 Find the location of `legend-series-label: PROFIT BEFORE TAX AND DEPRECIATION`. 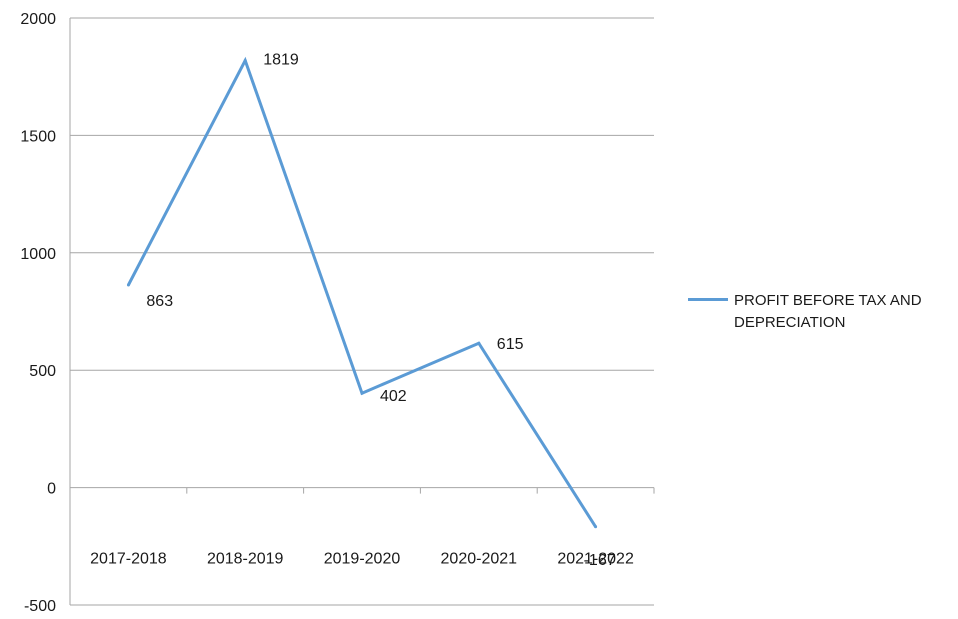

legend-series-label: PROFIT BEFORE TAX AND DEPRECIATION is located at coordinates (828, 311).